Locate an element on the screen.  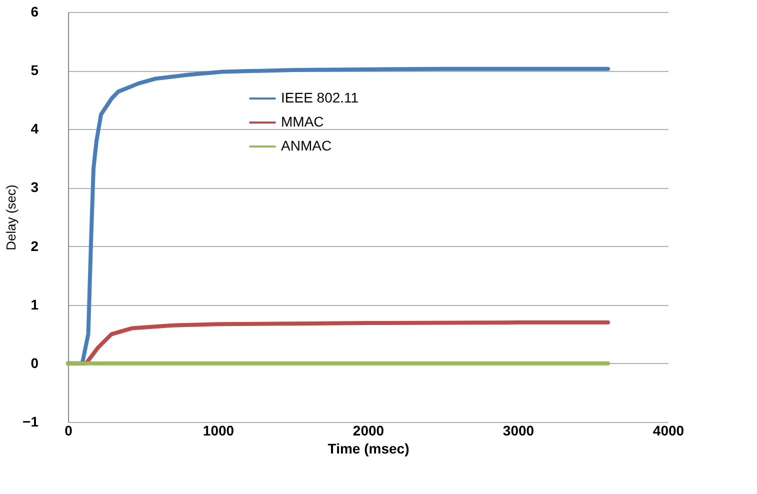
y-tick-label: 0 is located at coordinates (34, 362).